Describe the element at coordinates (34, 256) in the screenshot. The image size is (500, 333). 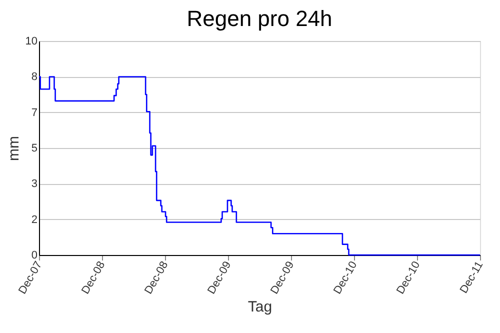
I see `y-tick-label: 0` at that location.